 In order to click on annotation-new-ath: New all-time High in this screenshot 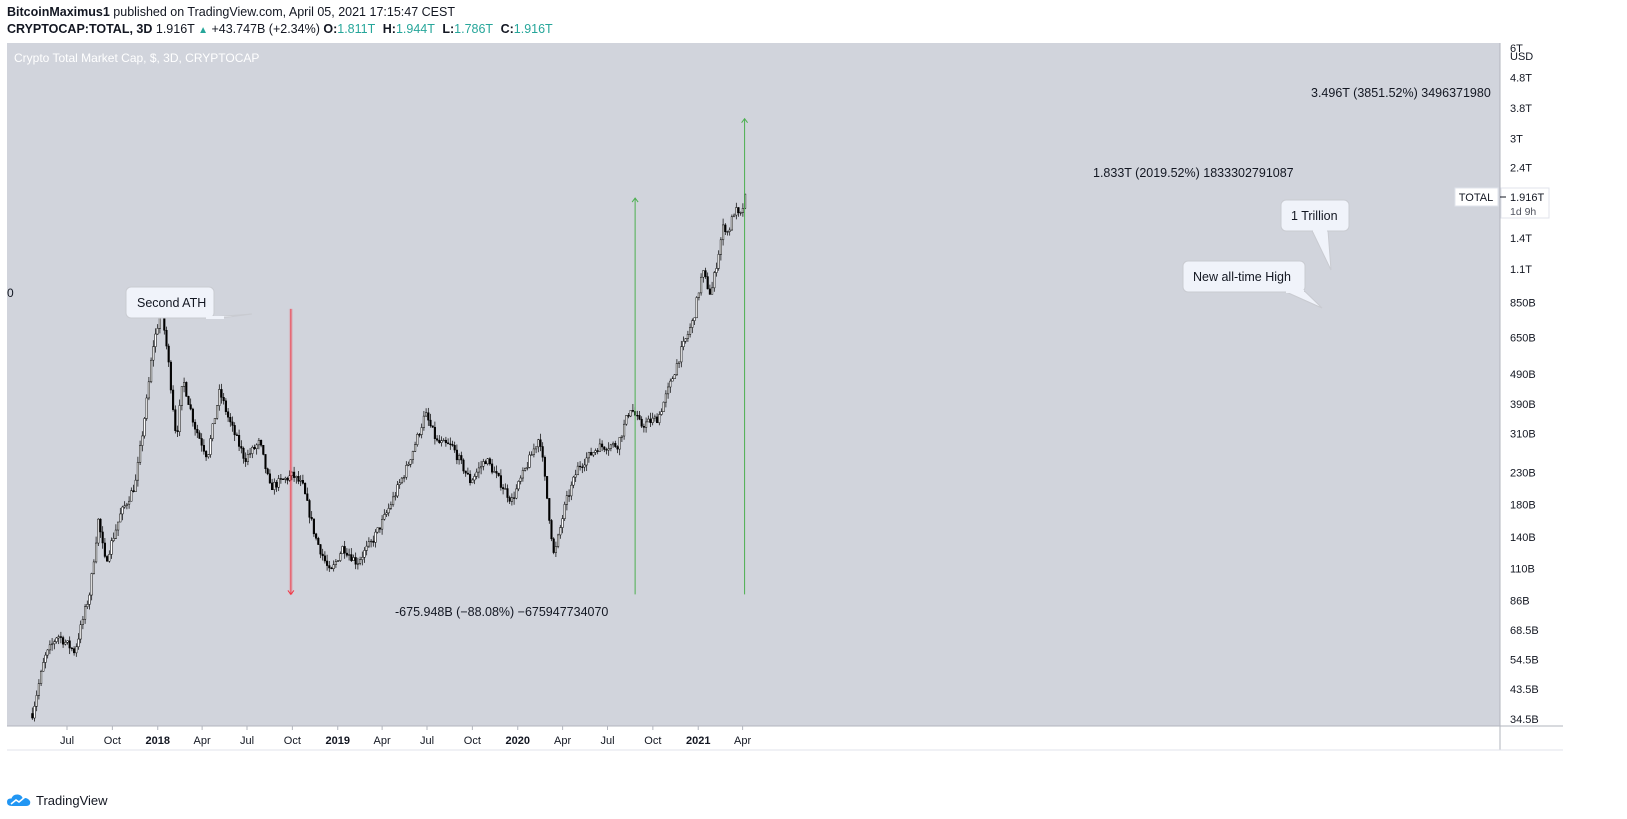, I will do `click(1252, 284)`.